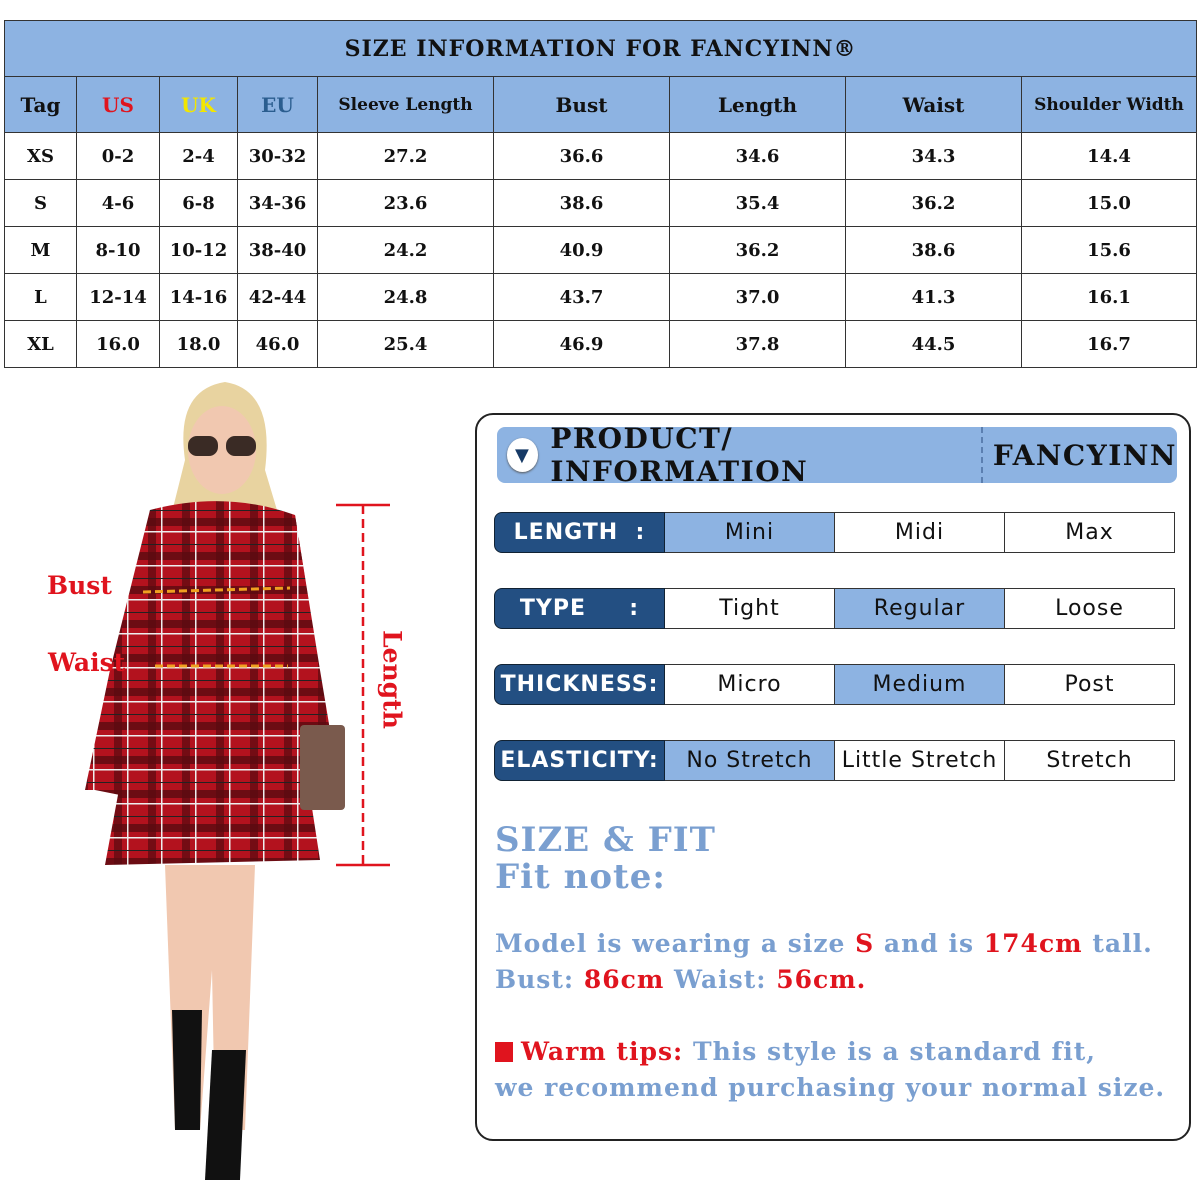  What do you see at coordinates (40, 203) in the screenshot?
I see `table-cell: S` at bounding box center [40, 203].